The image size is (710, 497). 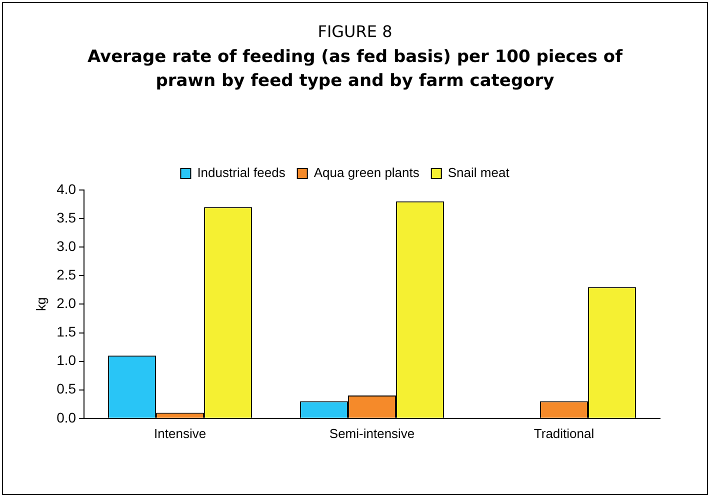 What do you see at coordinates (180, 433) in the screenshot?
I see `x-tick-label: Intensive` at bounding box center [180, 433].